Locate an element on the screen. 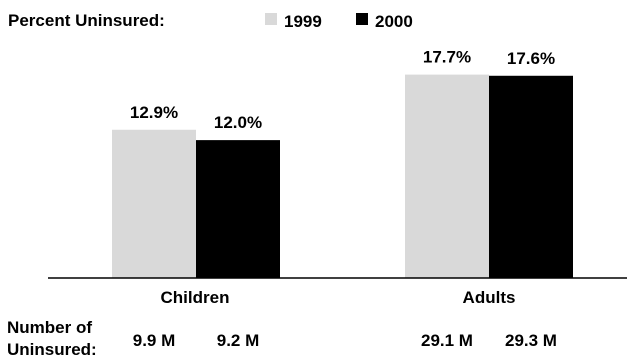 Image resolution: width=627 pixels, height=362 pixels. footer-value-children-2000: 9.2 M is located at coordinates (238, 340).